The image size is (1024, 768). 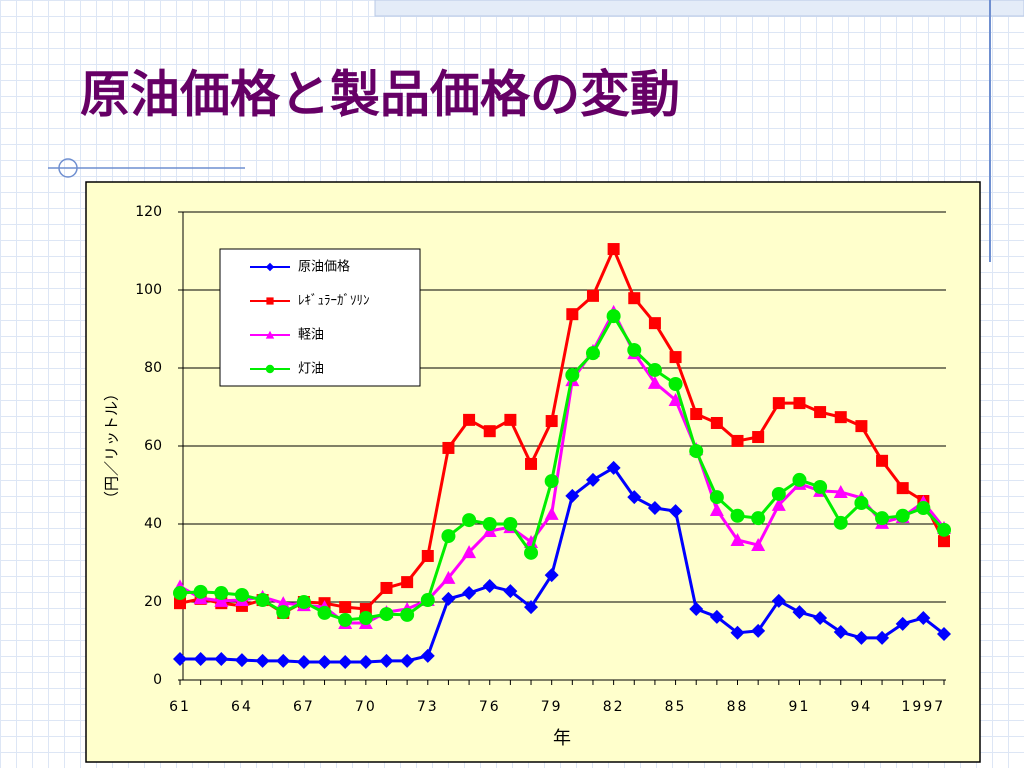 What do you see at coordinates (324, 267) in the screenshot?
I see `legend-label: 原油価格` at bounding box center [324, 267].